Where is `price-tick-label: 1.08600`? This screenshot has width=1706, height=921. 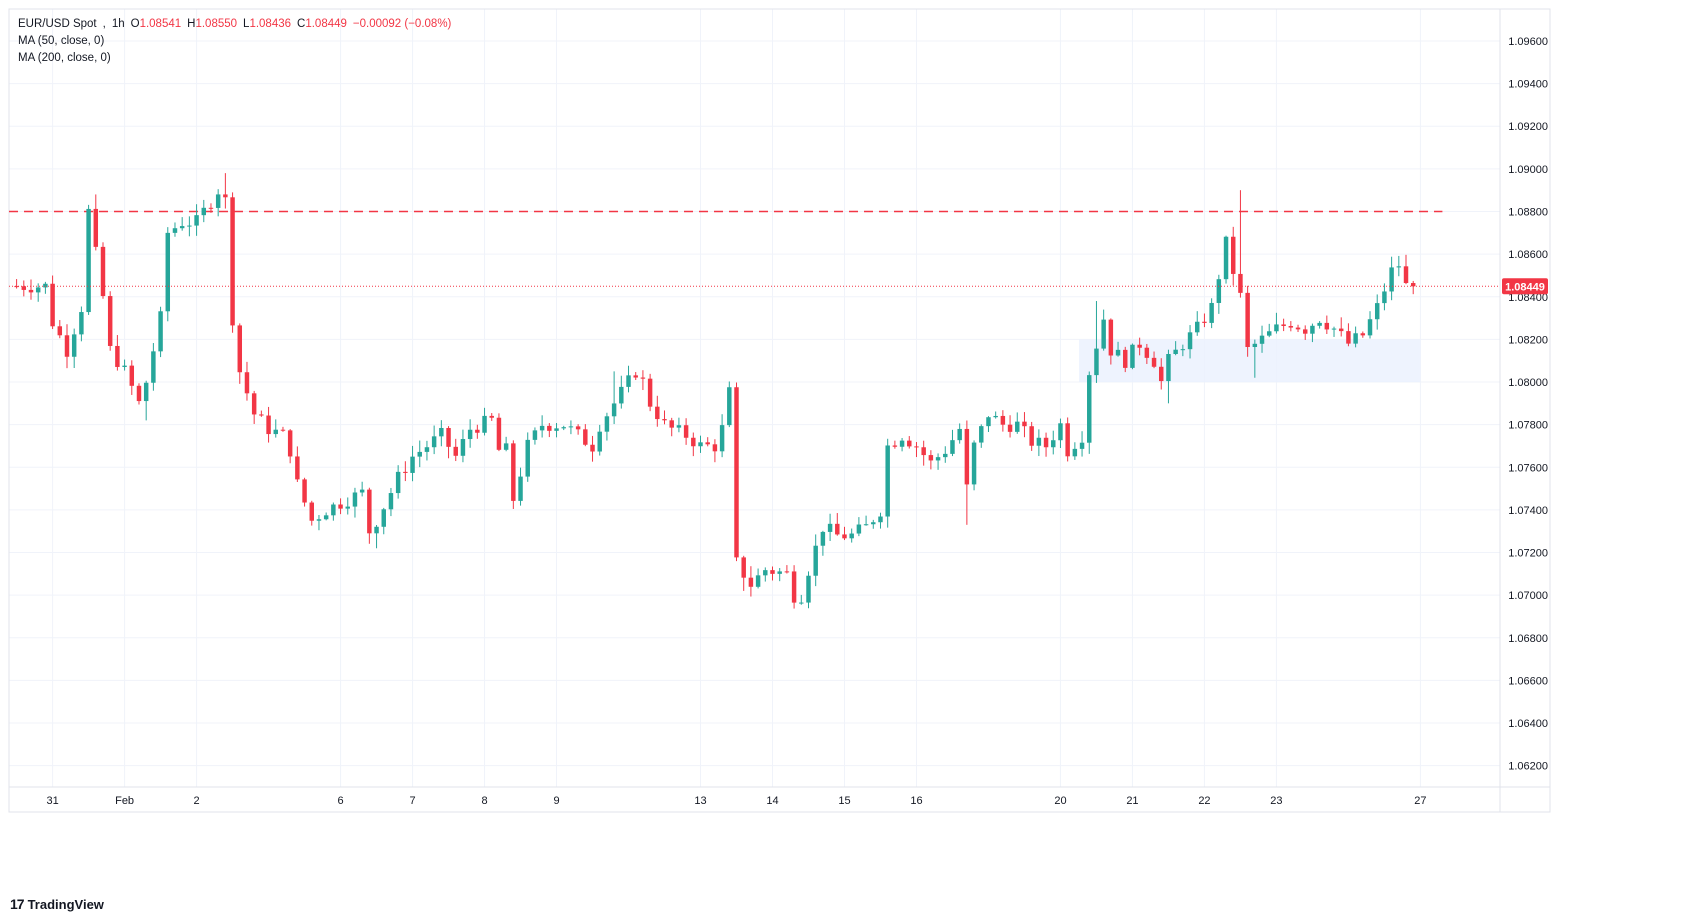
price-tick-label: 1.08600 is located at coordinates (1528, 255).